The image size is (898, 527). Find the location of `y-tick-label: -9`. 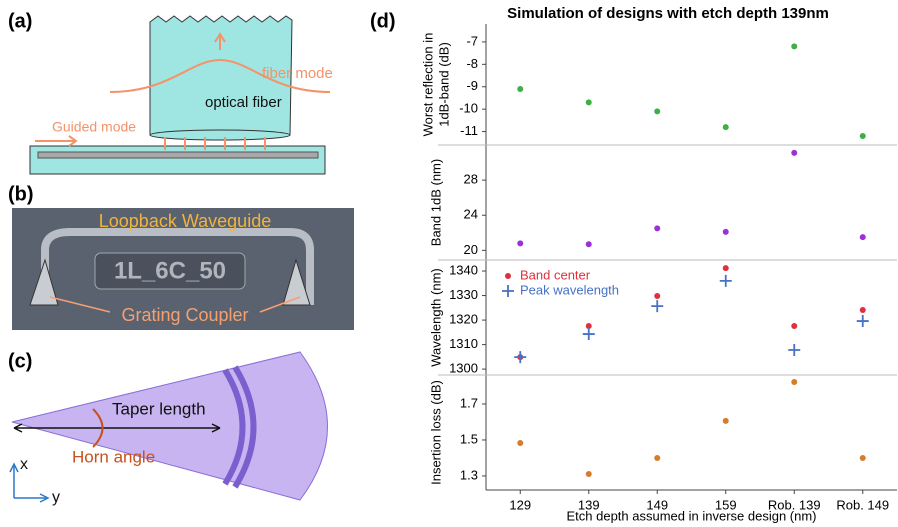

y-tick-label: -9 is located at coordinates (472, 85).